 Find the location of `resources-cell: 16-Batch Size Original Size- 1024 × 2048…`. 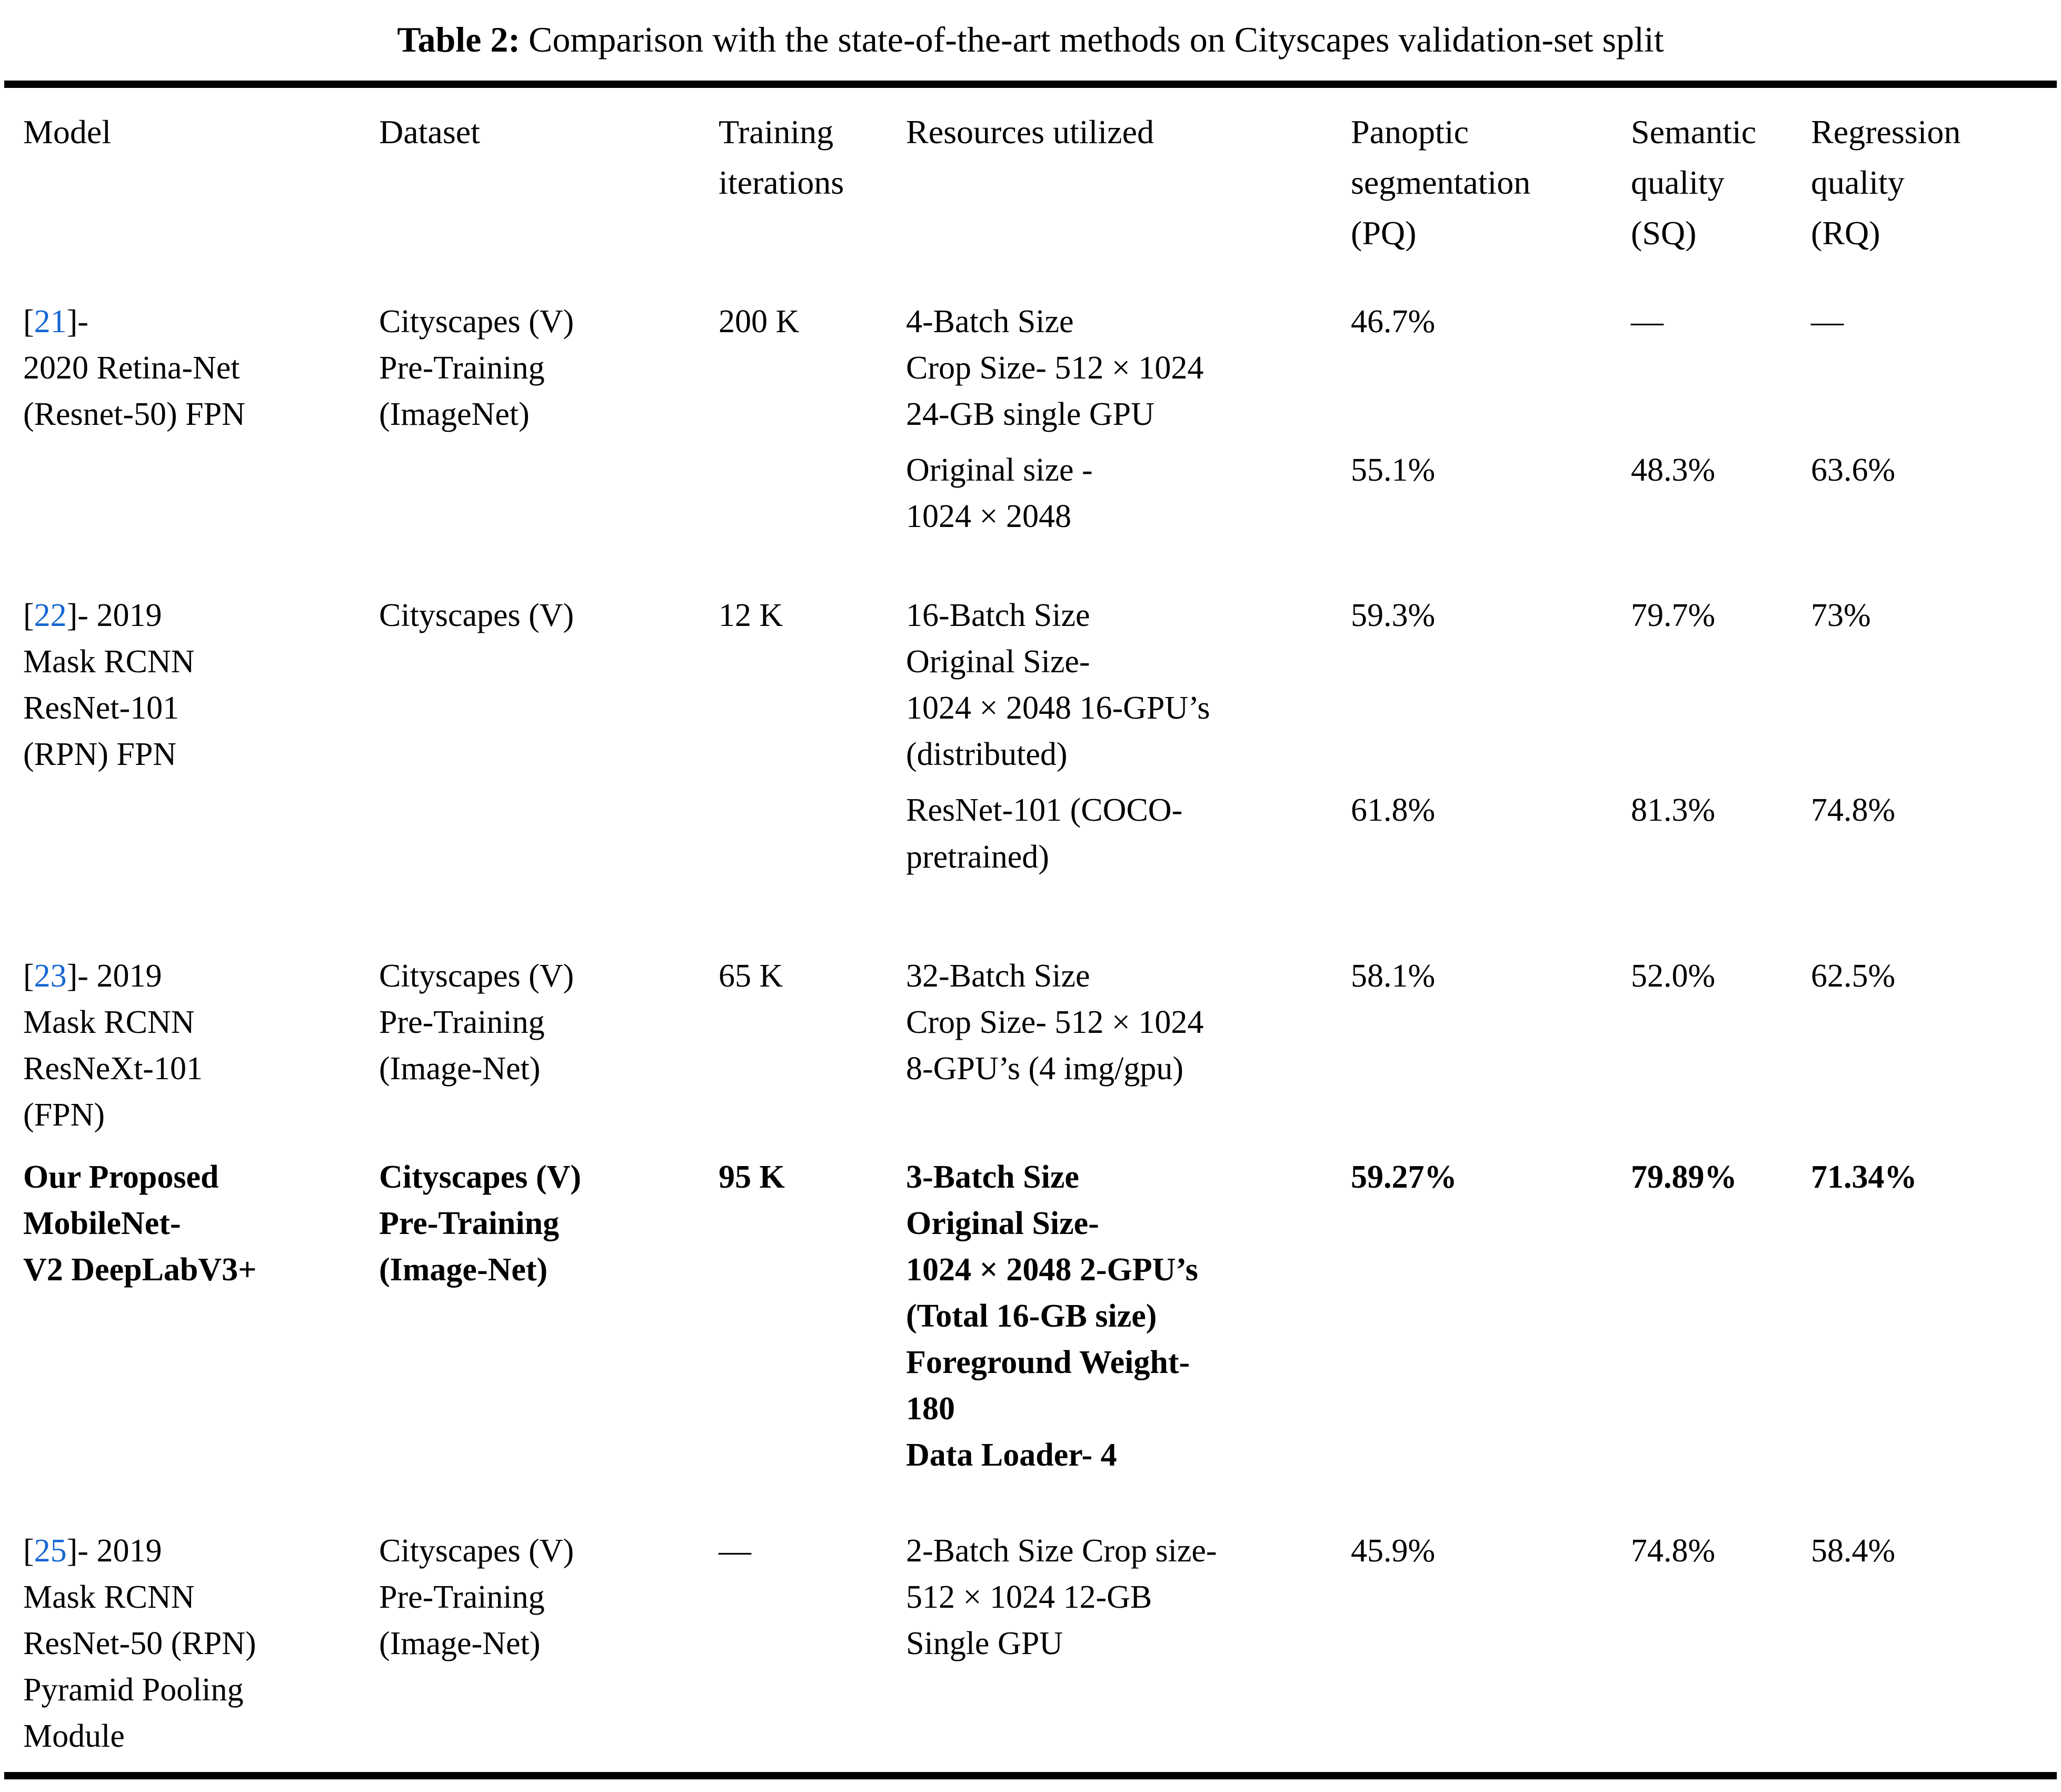

resources-cell: 16-Batch Size Original Size- 1024 × 2048… is located at coordinates (1058, 686).